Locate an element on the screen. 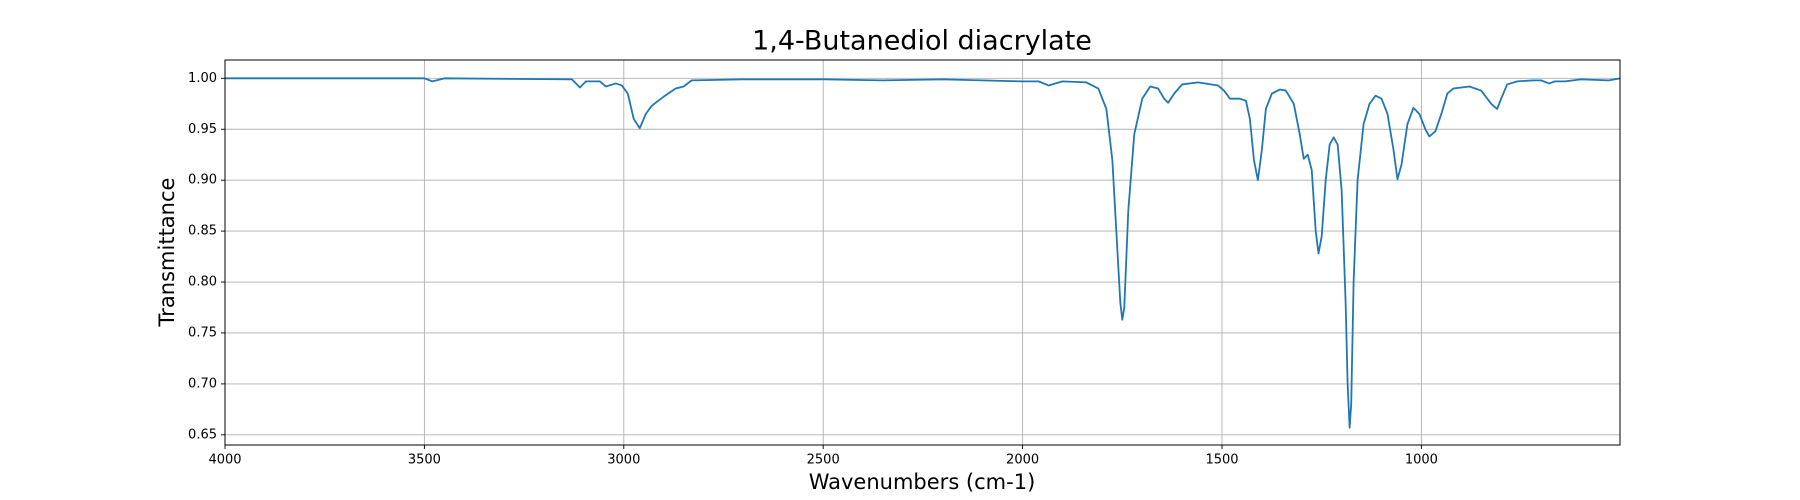  x-tick-label: 4000 is located at coordinates (224, 460).